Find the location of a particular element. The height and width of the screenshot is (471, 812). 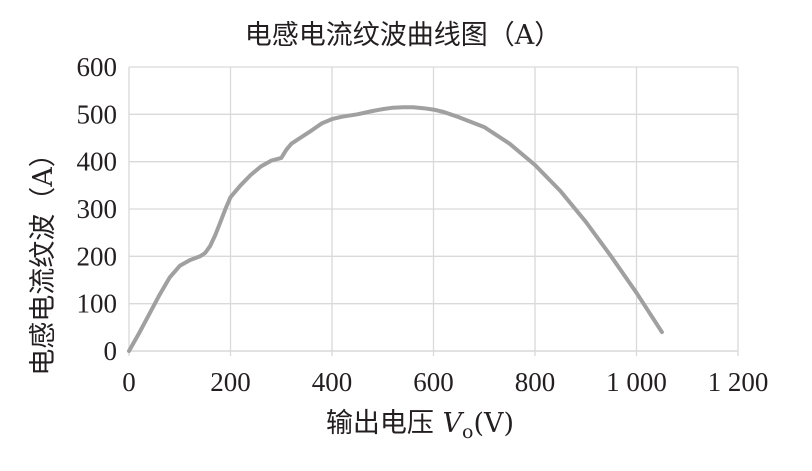

chart-title: 电感电流纹波曲线图（A） is located at coordinates (403, 35).